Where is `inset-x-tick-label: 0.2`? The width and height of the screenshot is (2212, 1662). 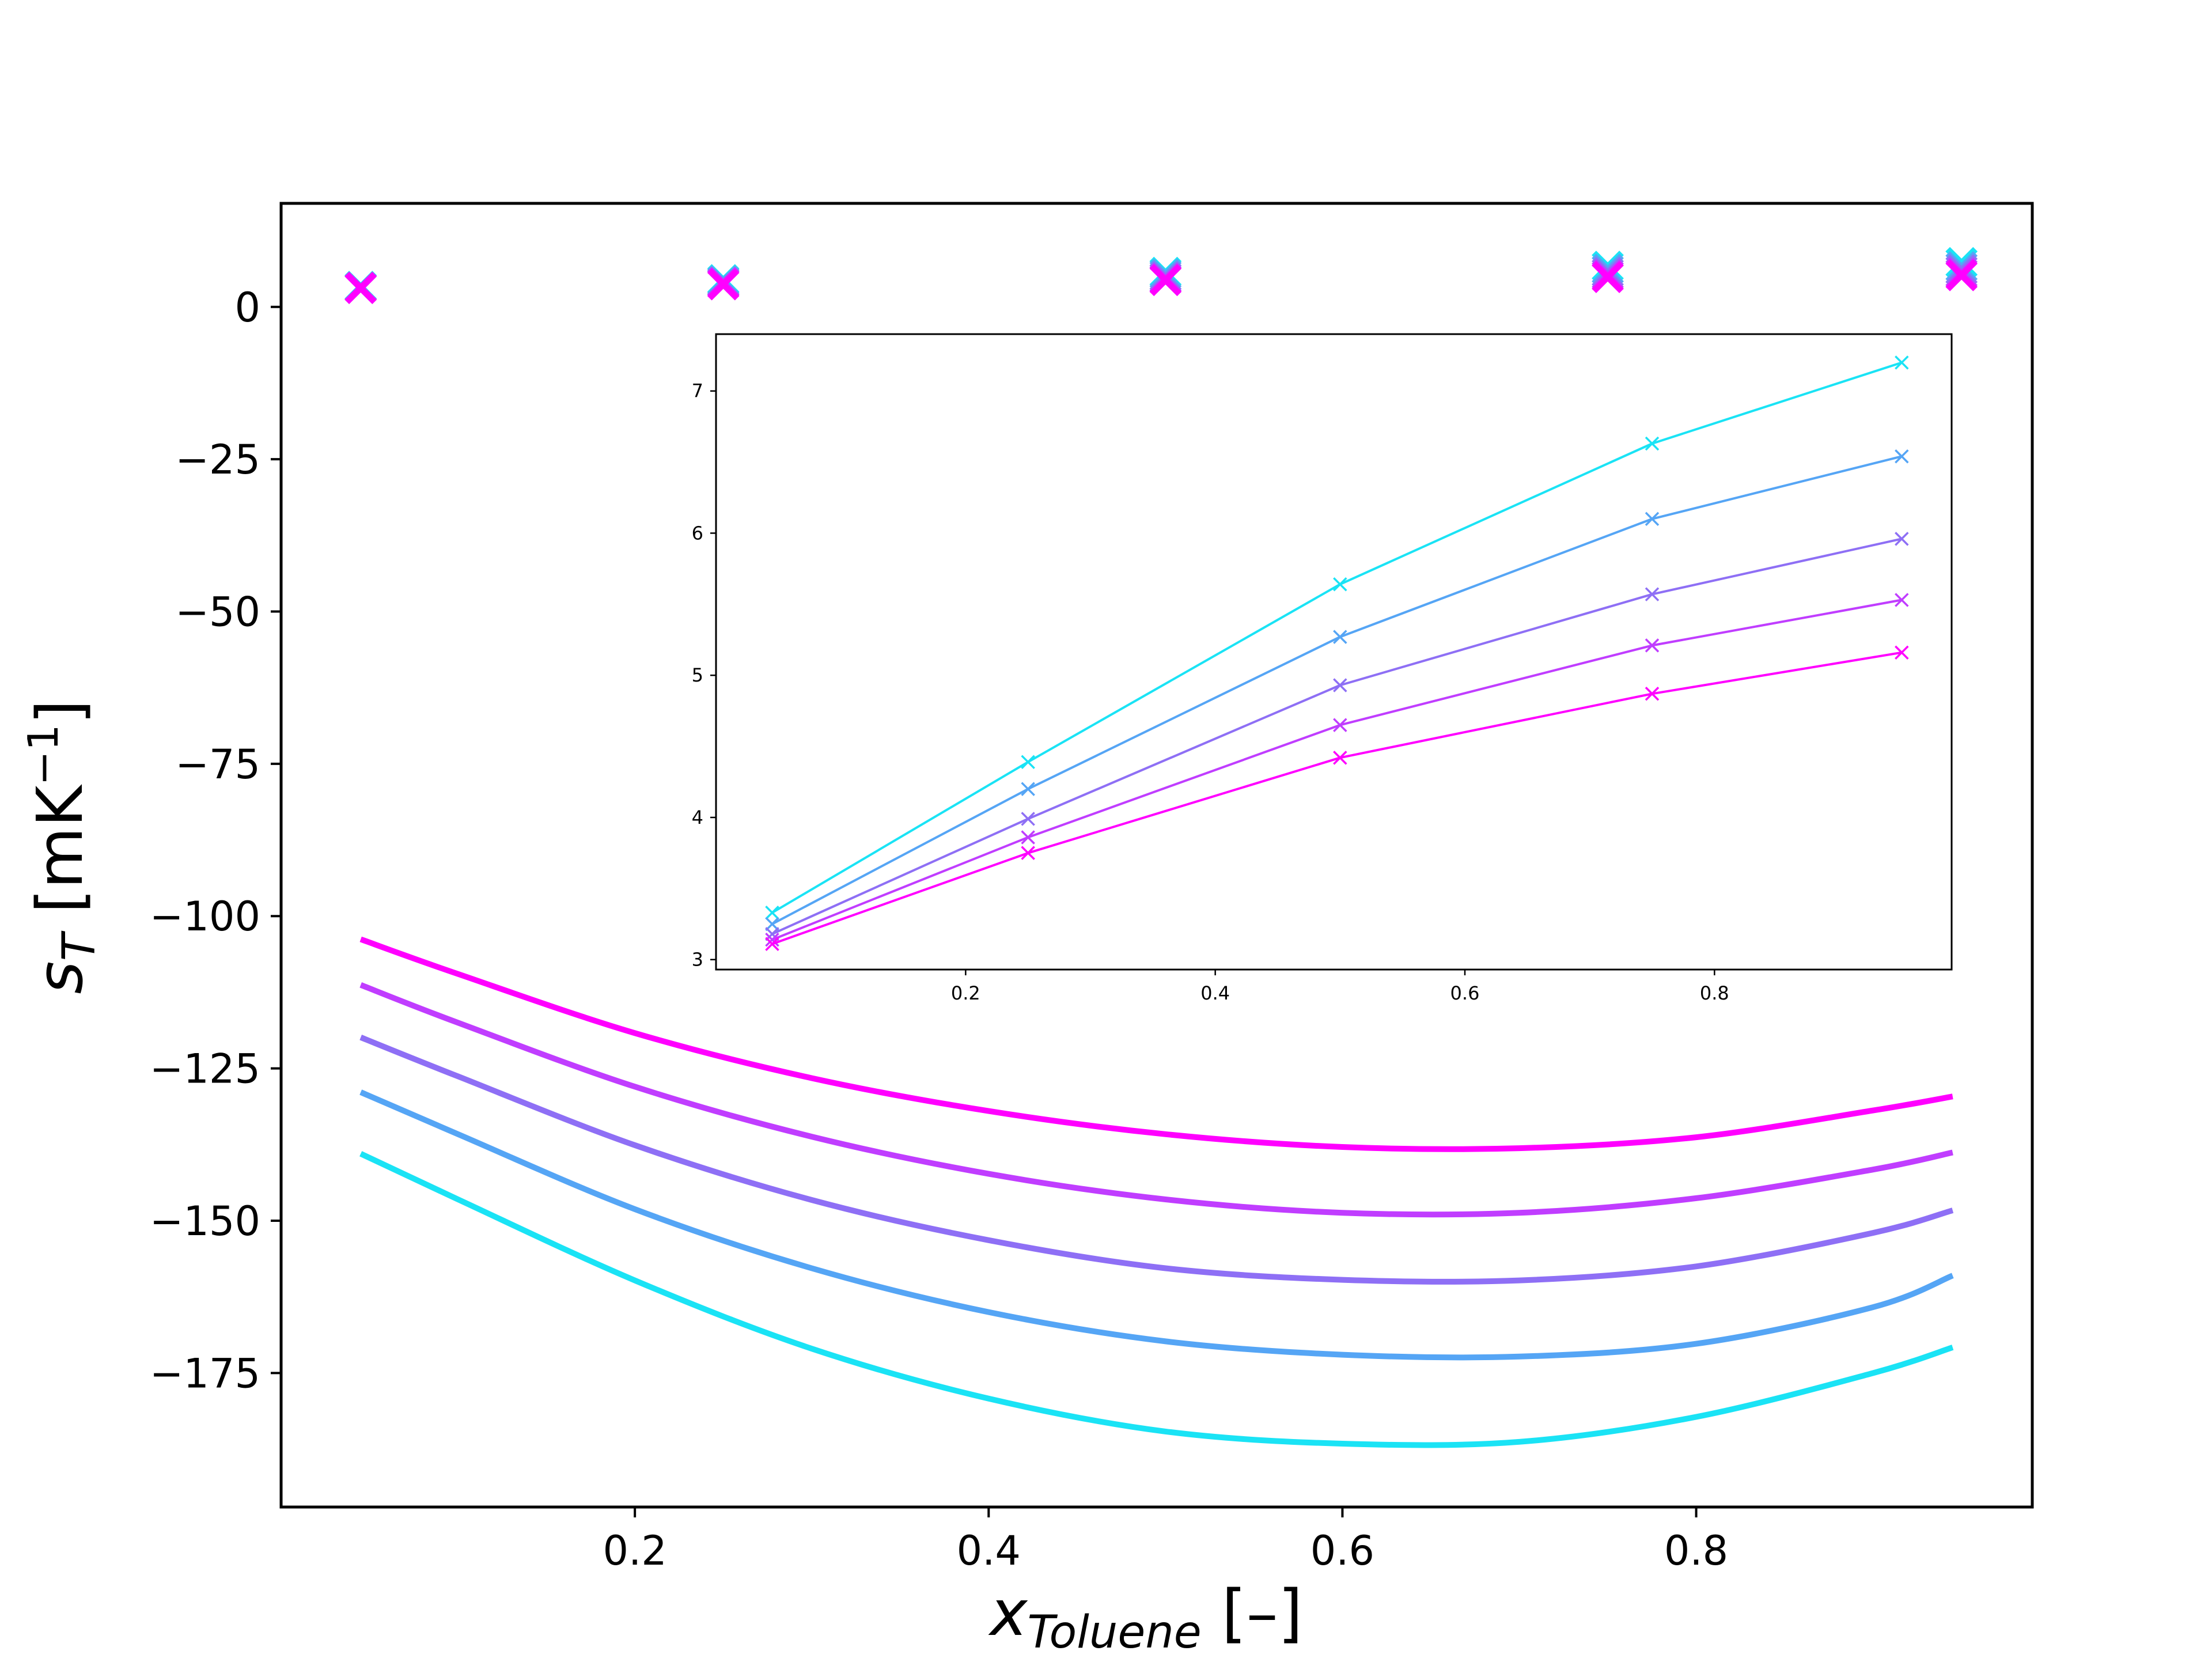 inset-x-tick-label: 0.2 is located at coordinates (965, 993).